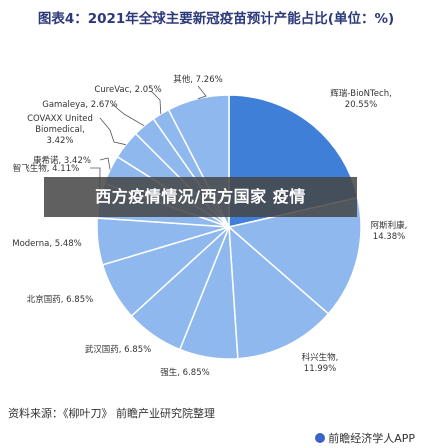 This screenshot has width=427, height=448. What do you see at coordinates (389, 231) in the screenshot?
I see `slice-label: 阿斯利康, 14.38%` at bounding box center [389, 231].